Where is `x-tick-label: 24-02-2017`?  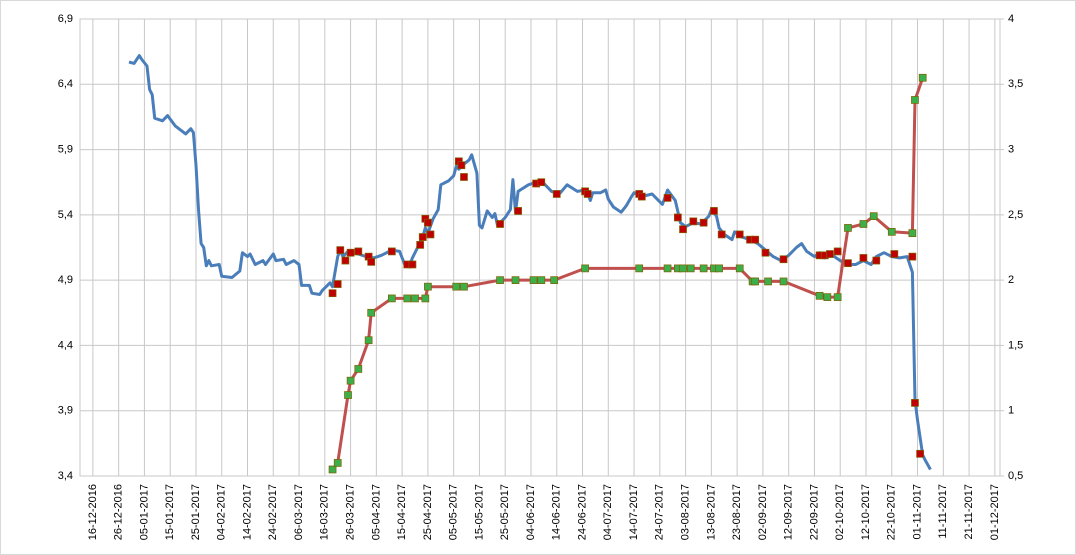 x-tick-label: 24-02-2017 is located at coordinates (273, 512).